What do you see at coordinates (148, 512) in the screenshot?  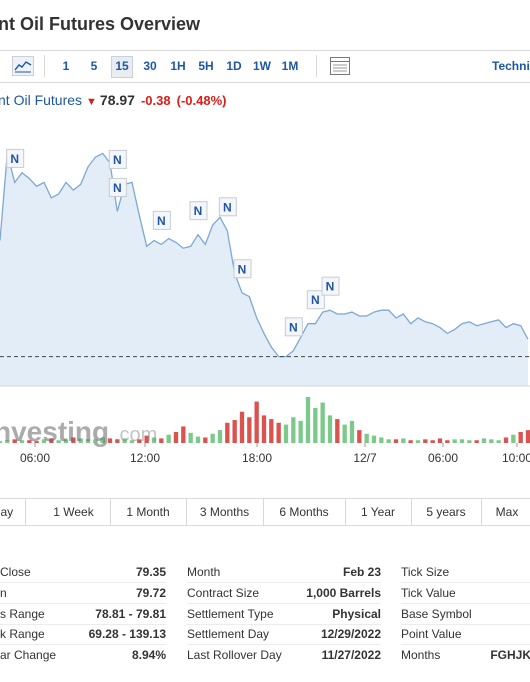 I see `range-1-month-button: 1 Month` at bounding box center [148, 512].